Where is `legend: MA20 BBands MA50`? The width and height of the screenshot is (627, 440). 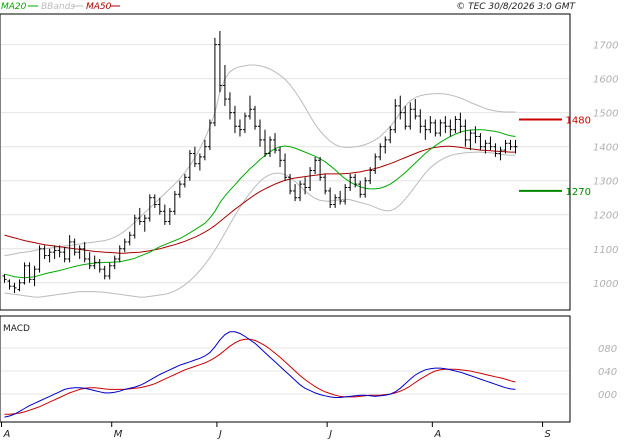 legend: MA20 BBands MA50 is located at coordinates (60, 7).